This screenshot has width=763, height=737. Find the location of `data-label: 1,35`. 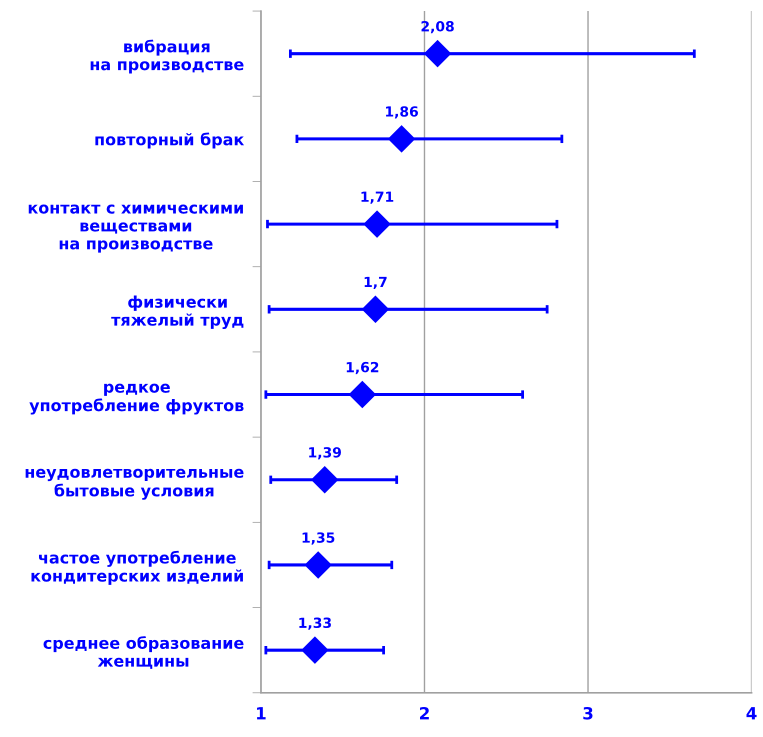

data-label: 1,35 is located at coordinates (318, 538).